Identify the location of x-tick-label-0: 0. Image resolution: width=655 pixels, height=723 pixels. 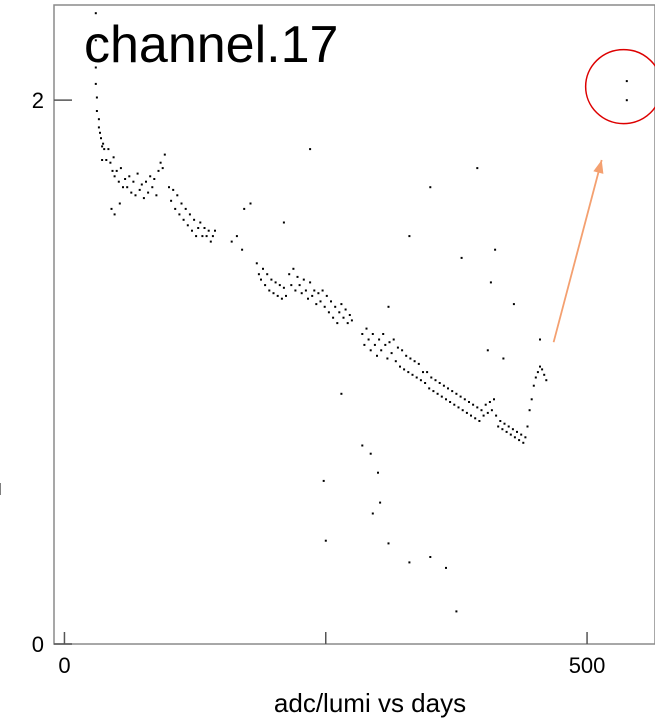
(64, 665).